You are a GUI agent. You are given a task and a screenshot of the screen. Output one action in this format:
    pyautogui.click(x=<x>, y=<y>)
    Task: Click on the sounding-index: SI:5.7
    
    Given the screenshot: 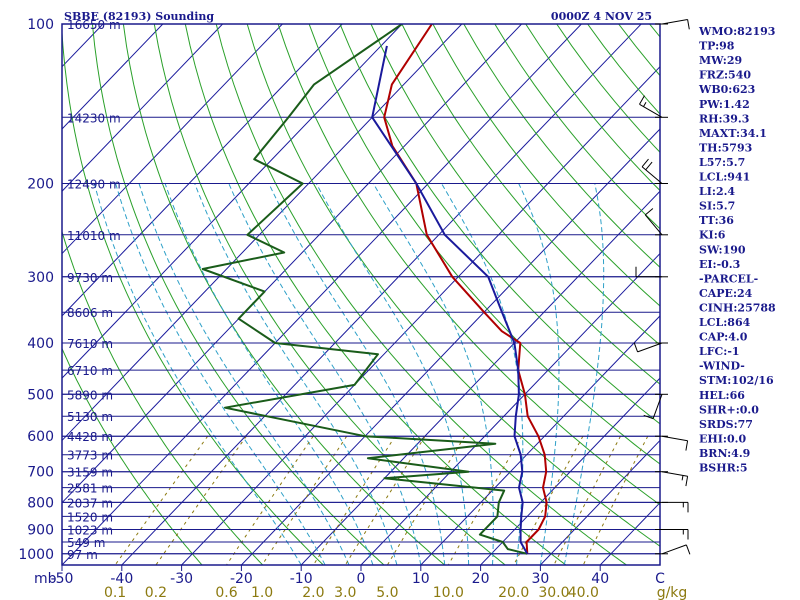 What is the action you would take?
    pyautogui.click(x=717, y=206)
    